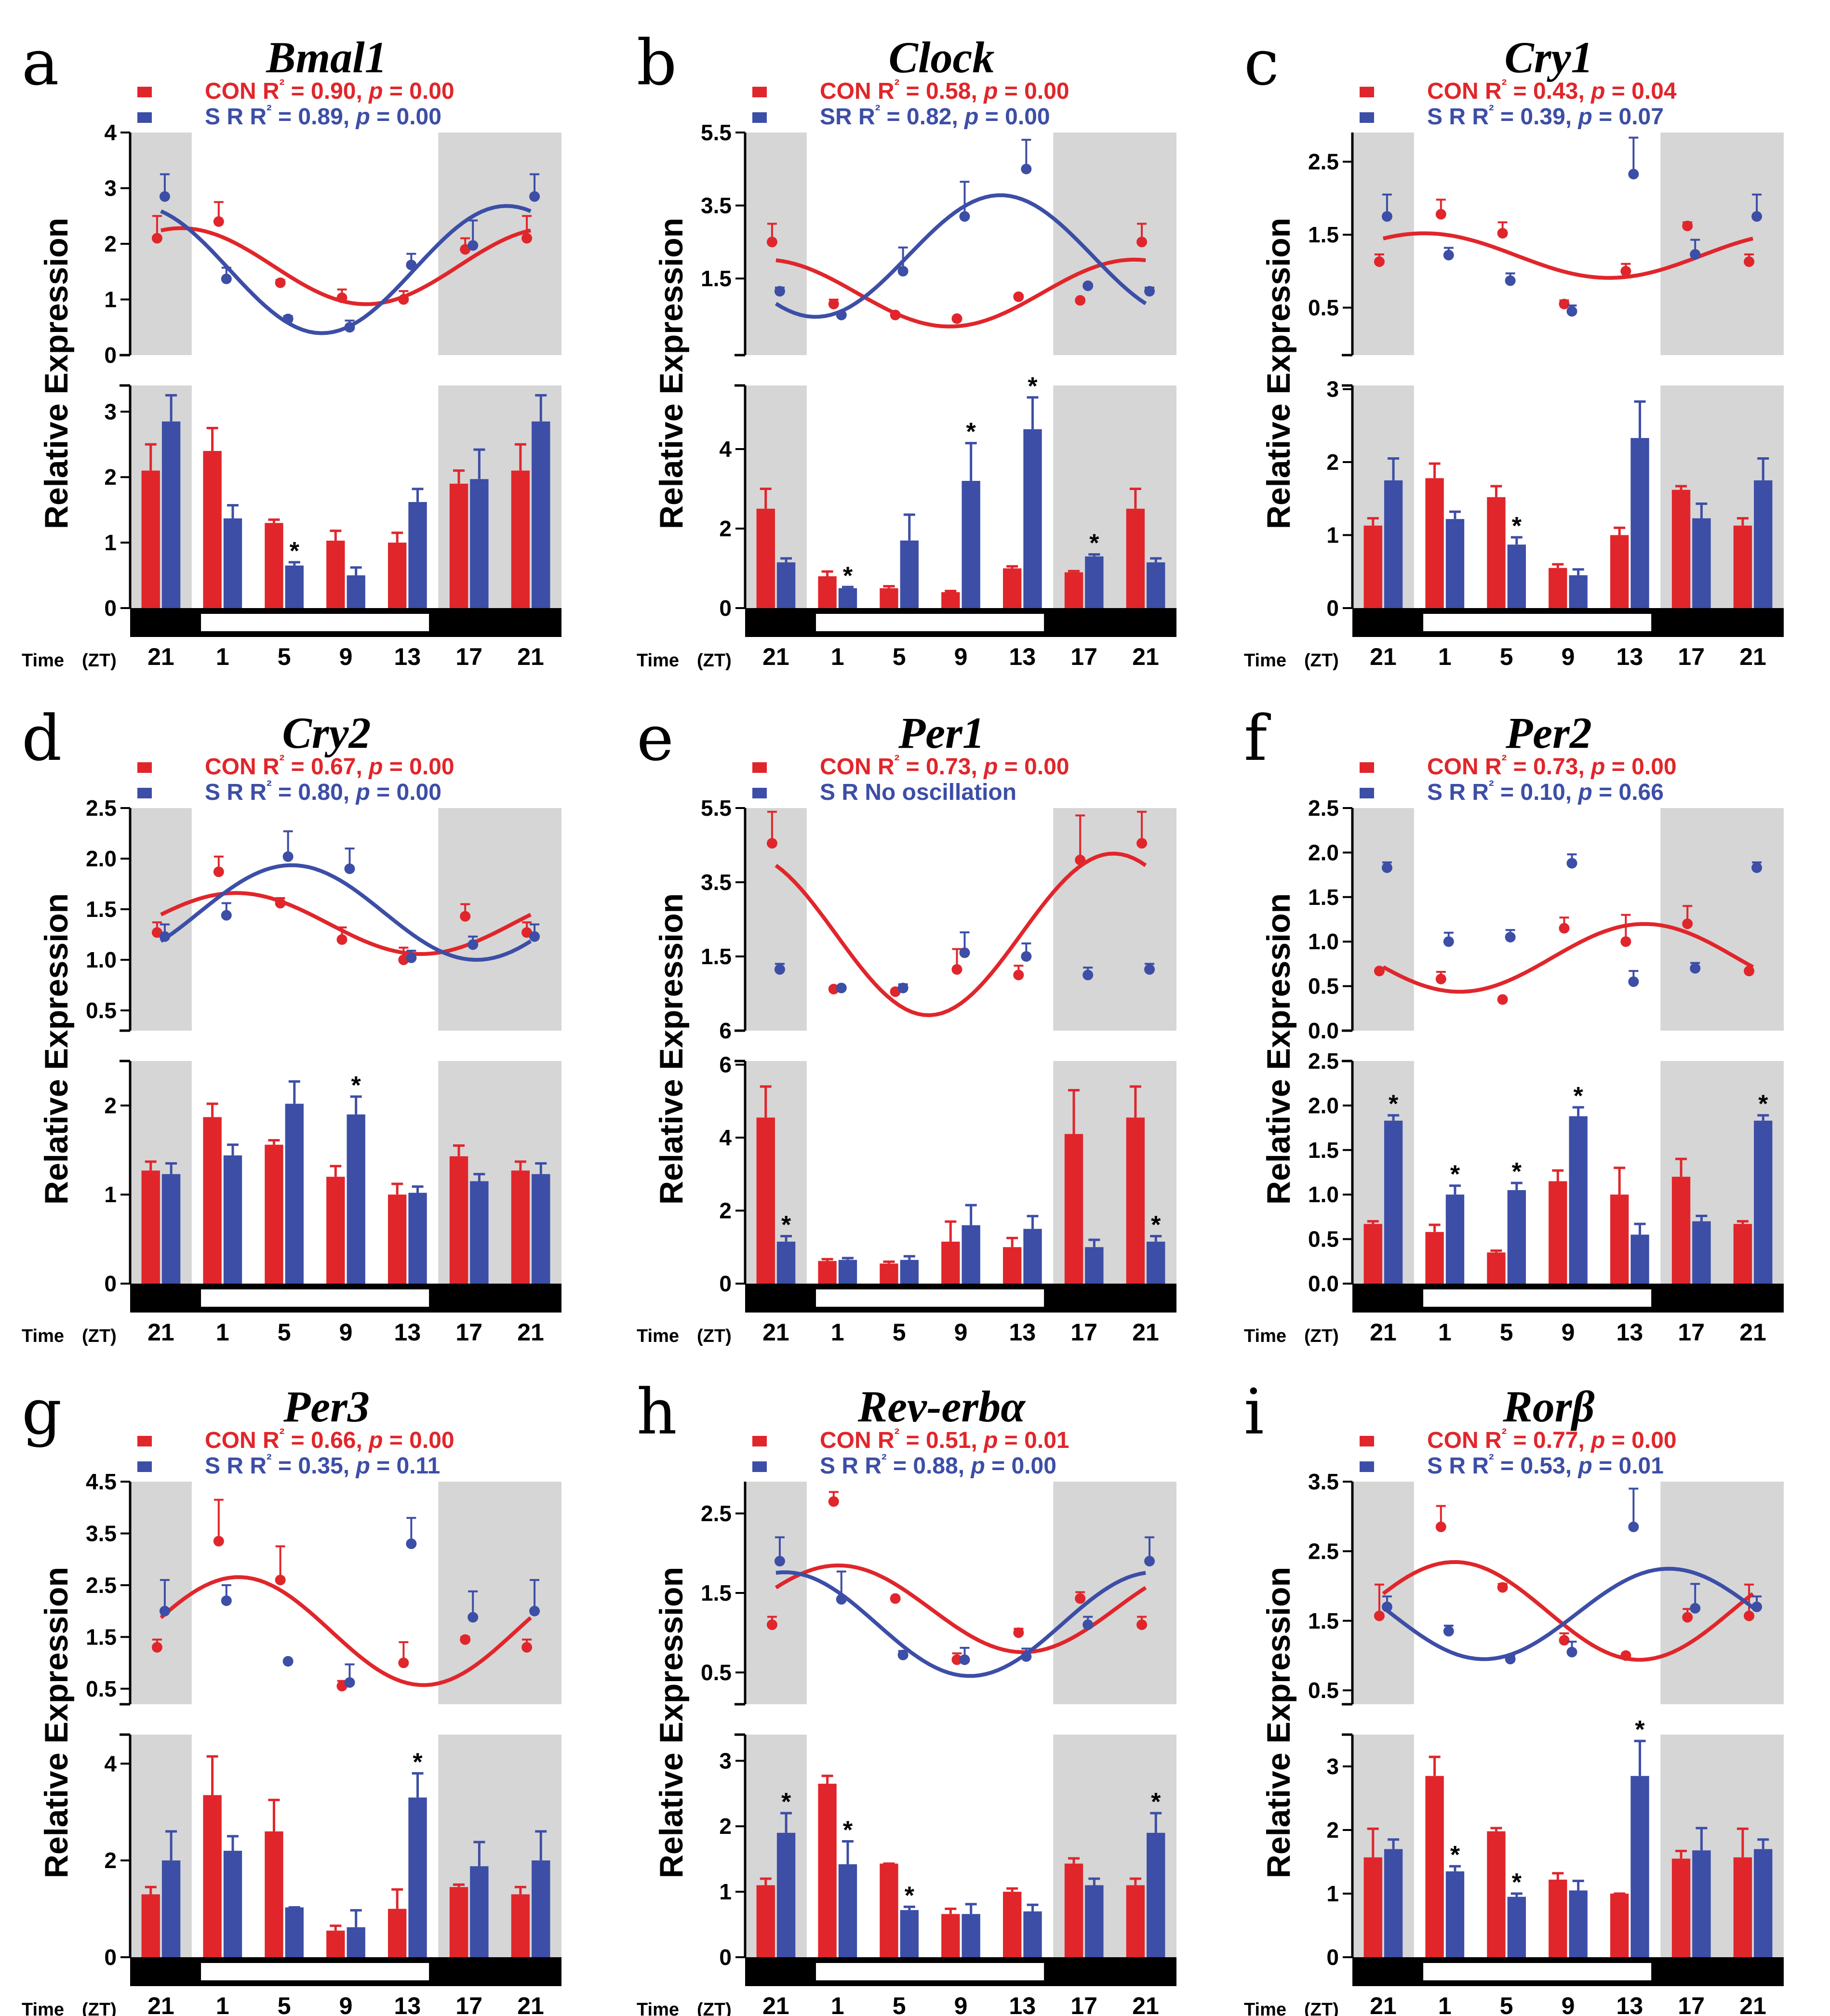 Image resolution: width=1830 pixels, height=2016 pixels. Describe the element at coordinates (655, 738) in the screenshot. I see `panel-letter: e` at that location.